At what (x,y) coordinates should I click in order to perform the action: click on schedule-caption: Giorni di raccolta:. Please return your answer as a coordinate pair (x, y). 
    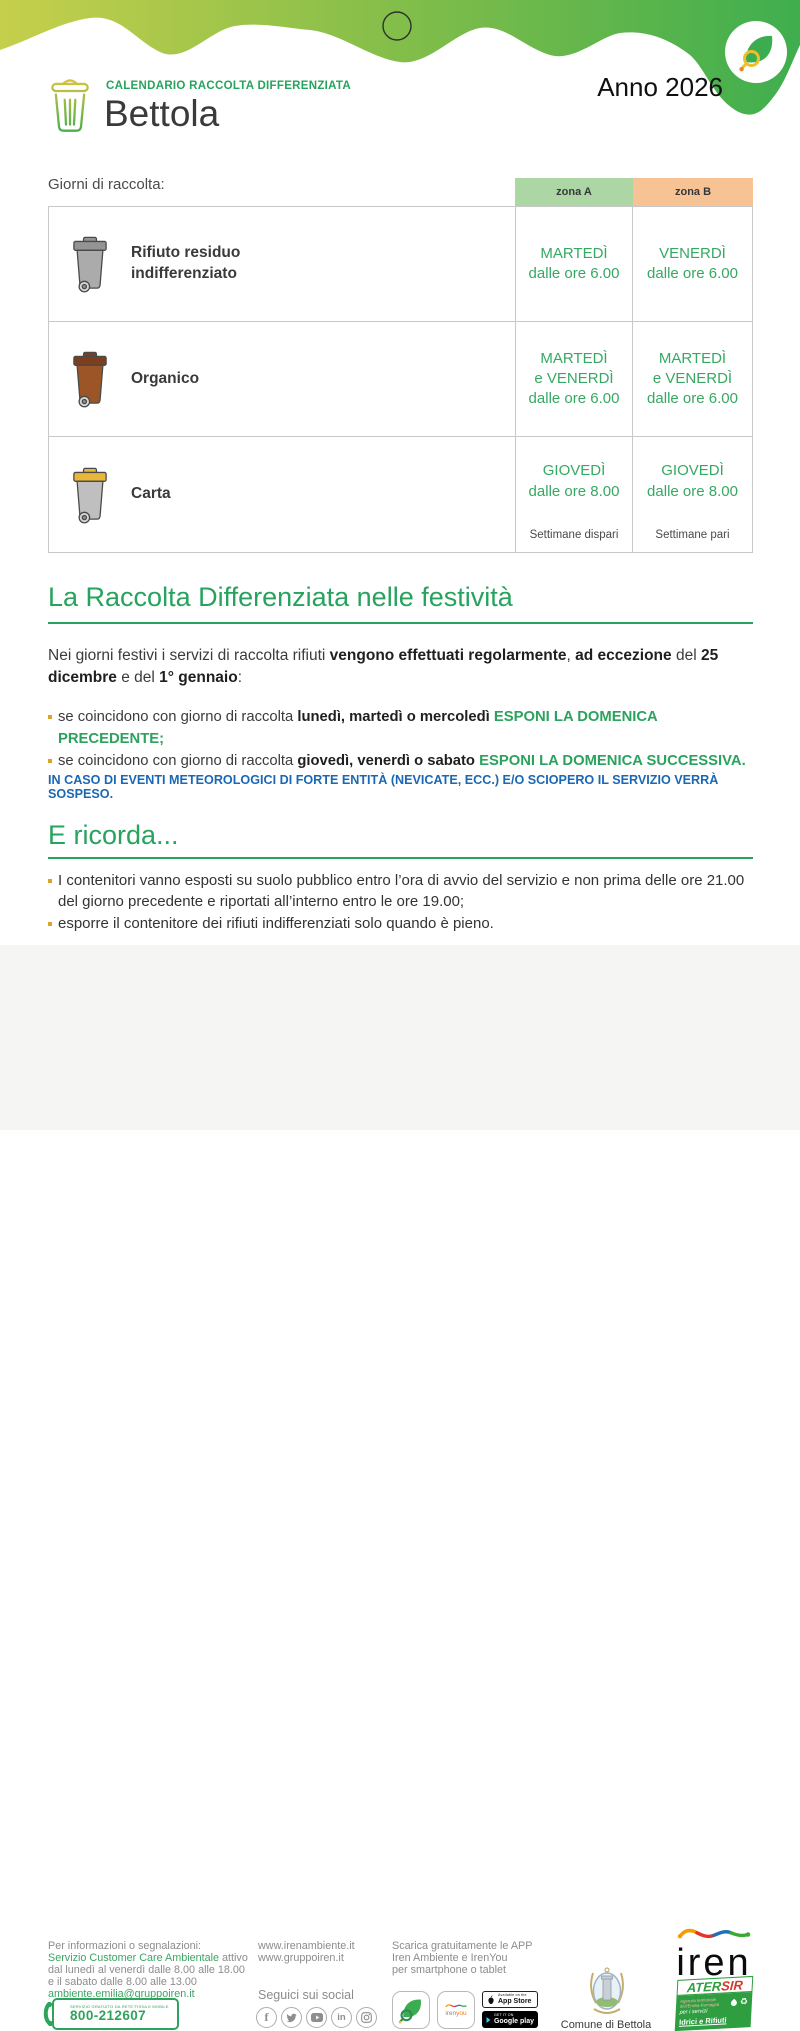
    Looking at the image, I should click on (106, 184).